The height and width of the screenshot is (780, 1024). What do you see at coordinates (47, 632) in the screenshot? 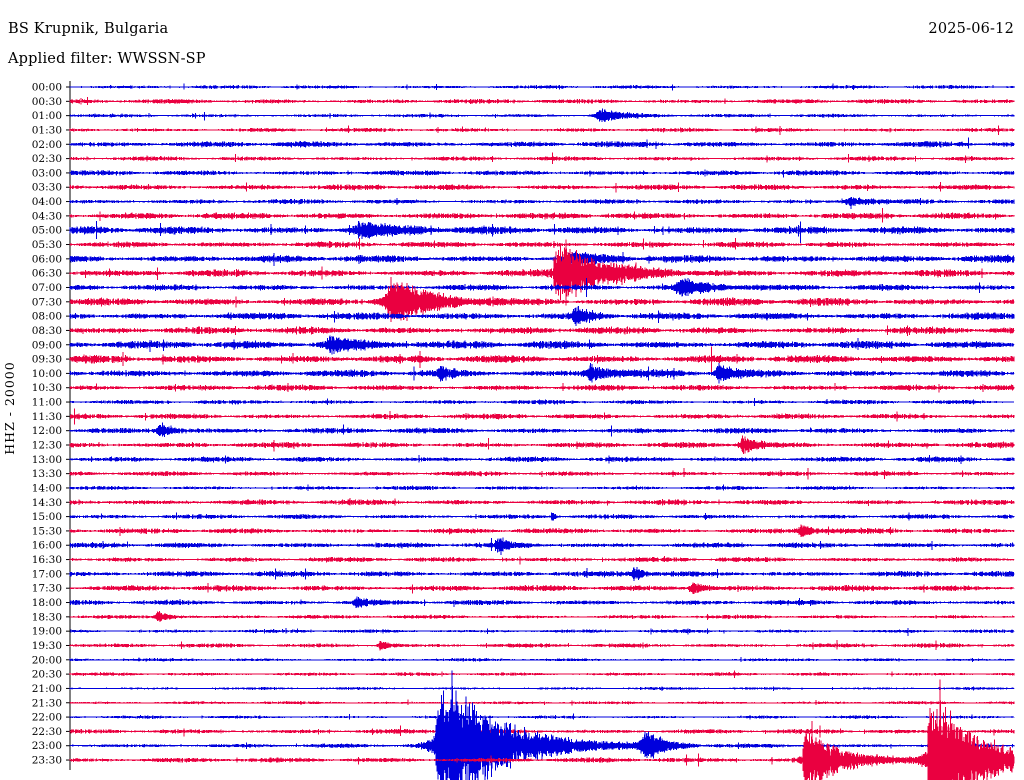
I see `row-time-label: 19:00` at bounding box center [47, 632].